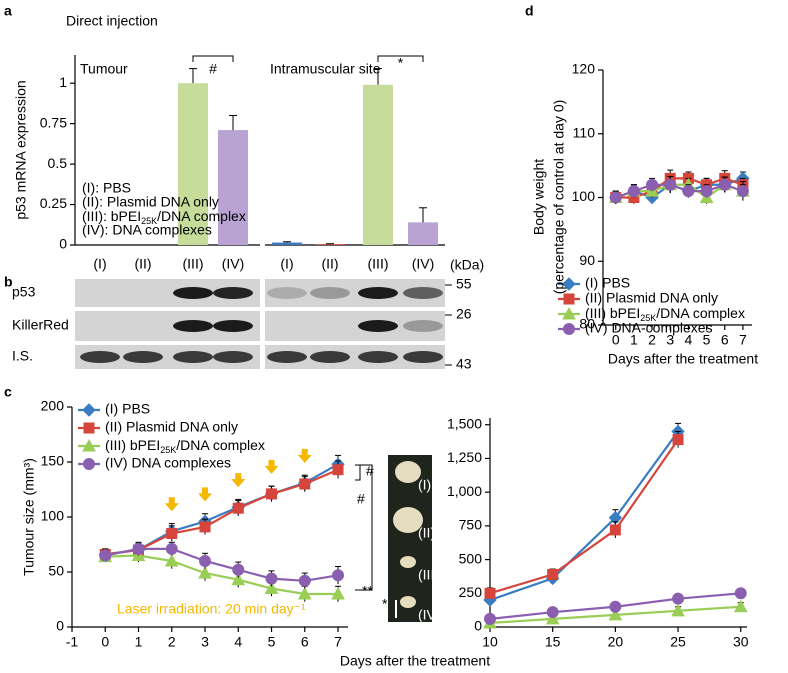  I want to click on y-tick-label: 80, so click(587, 324).